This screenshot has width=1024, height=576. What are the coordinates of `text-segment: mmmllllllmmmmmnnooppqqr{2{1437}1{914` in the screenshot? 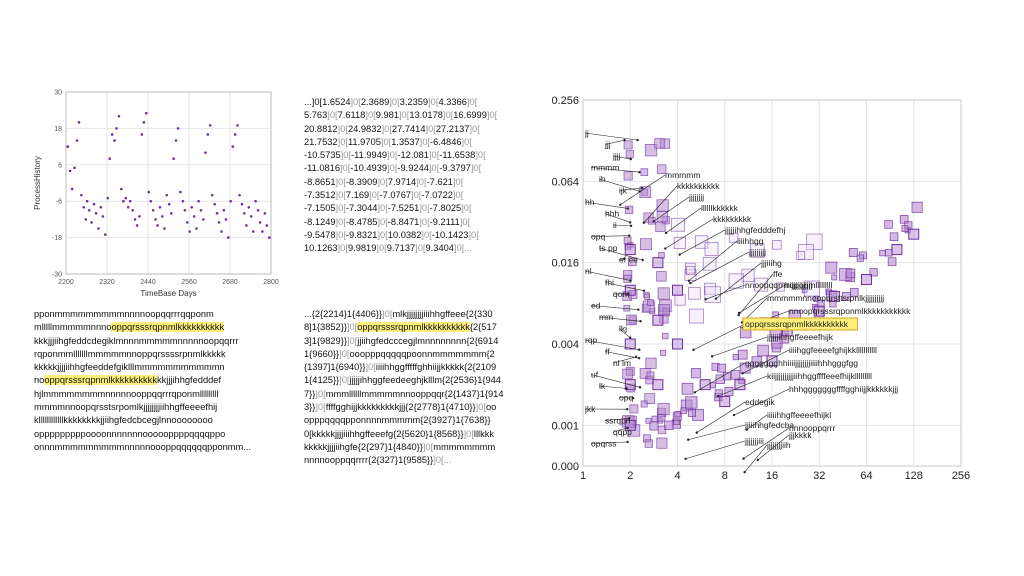 It's located at (414, 393).